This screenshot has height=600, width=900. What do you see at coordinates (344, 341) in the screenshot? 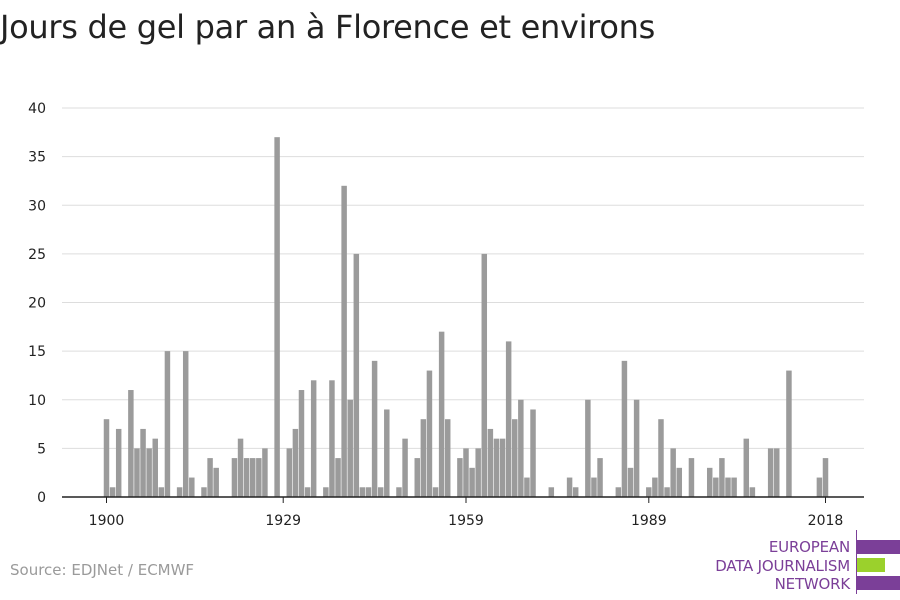
I see `bar-1939` at bounding box center [344, 341].